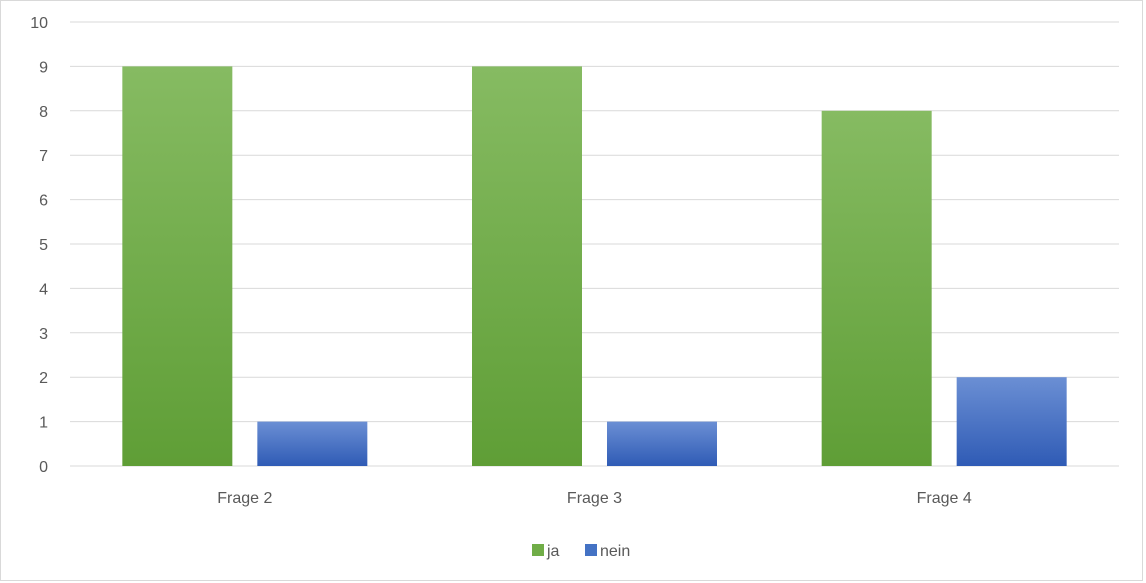 The image size is (1146, 583). I want to click on x-category-label-0: Frage 2, so click(244, 498).